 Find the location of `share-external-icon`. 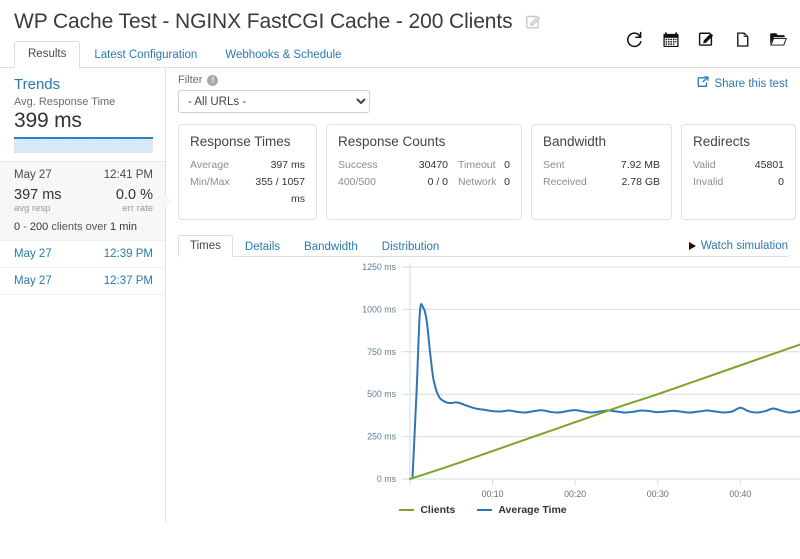

share-external-icon is located at coordinates (703, 83).